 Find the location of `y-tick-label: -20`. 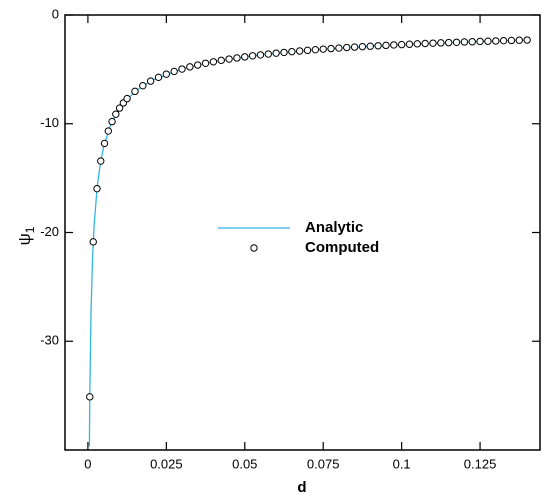

y-tick-label: -20 is located at coordinates (49, 231).